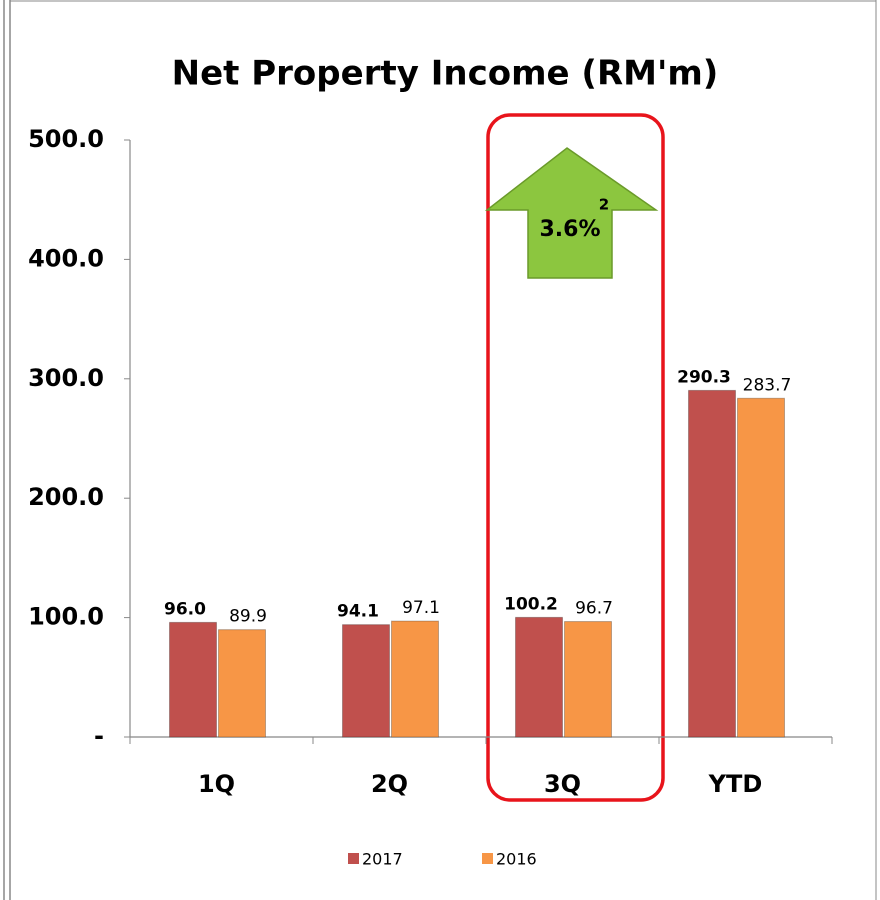 Image resolution: width=880 pixels, height=900 pixels. I want to click on y-tick-label: 500.0, so click(66, 139).